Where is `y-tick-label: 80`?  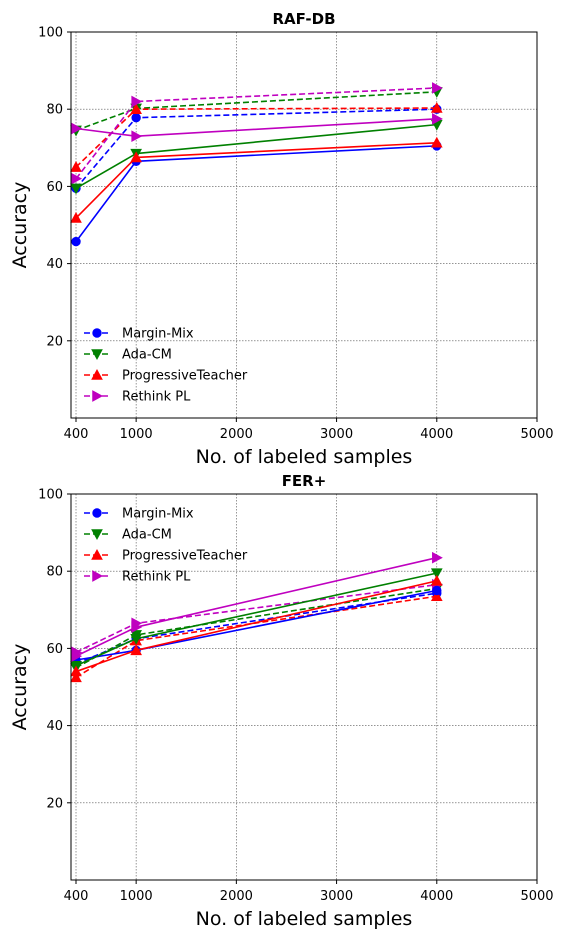 y-tick-label: 80 is located at coordinates (54, 572).